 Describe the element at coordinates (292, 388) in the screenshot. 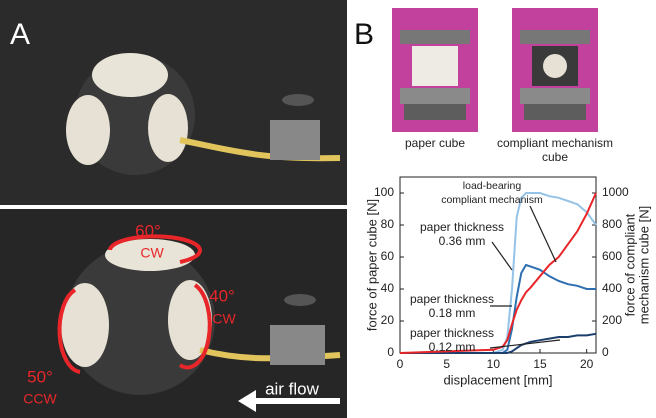

I see `flow-label: air flow` at that location.